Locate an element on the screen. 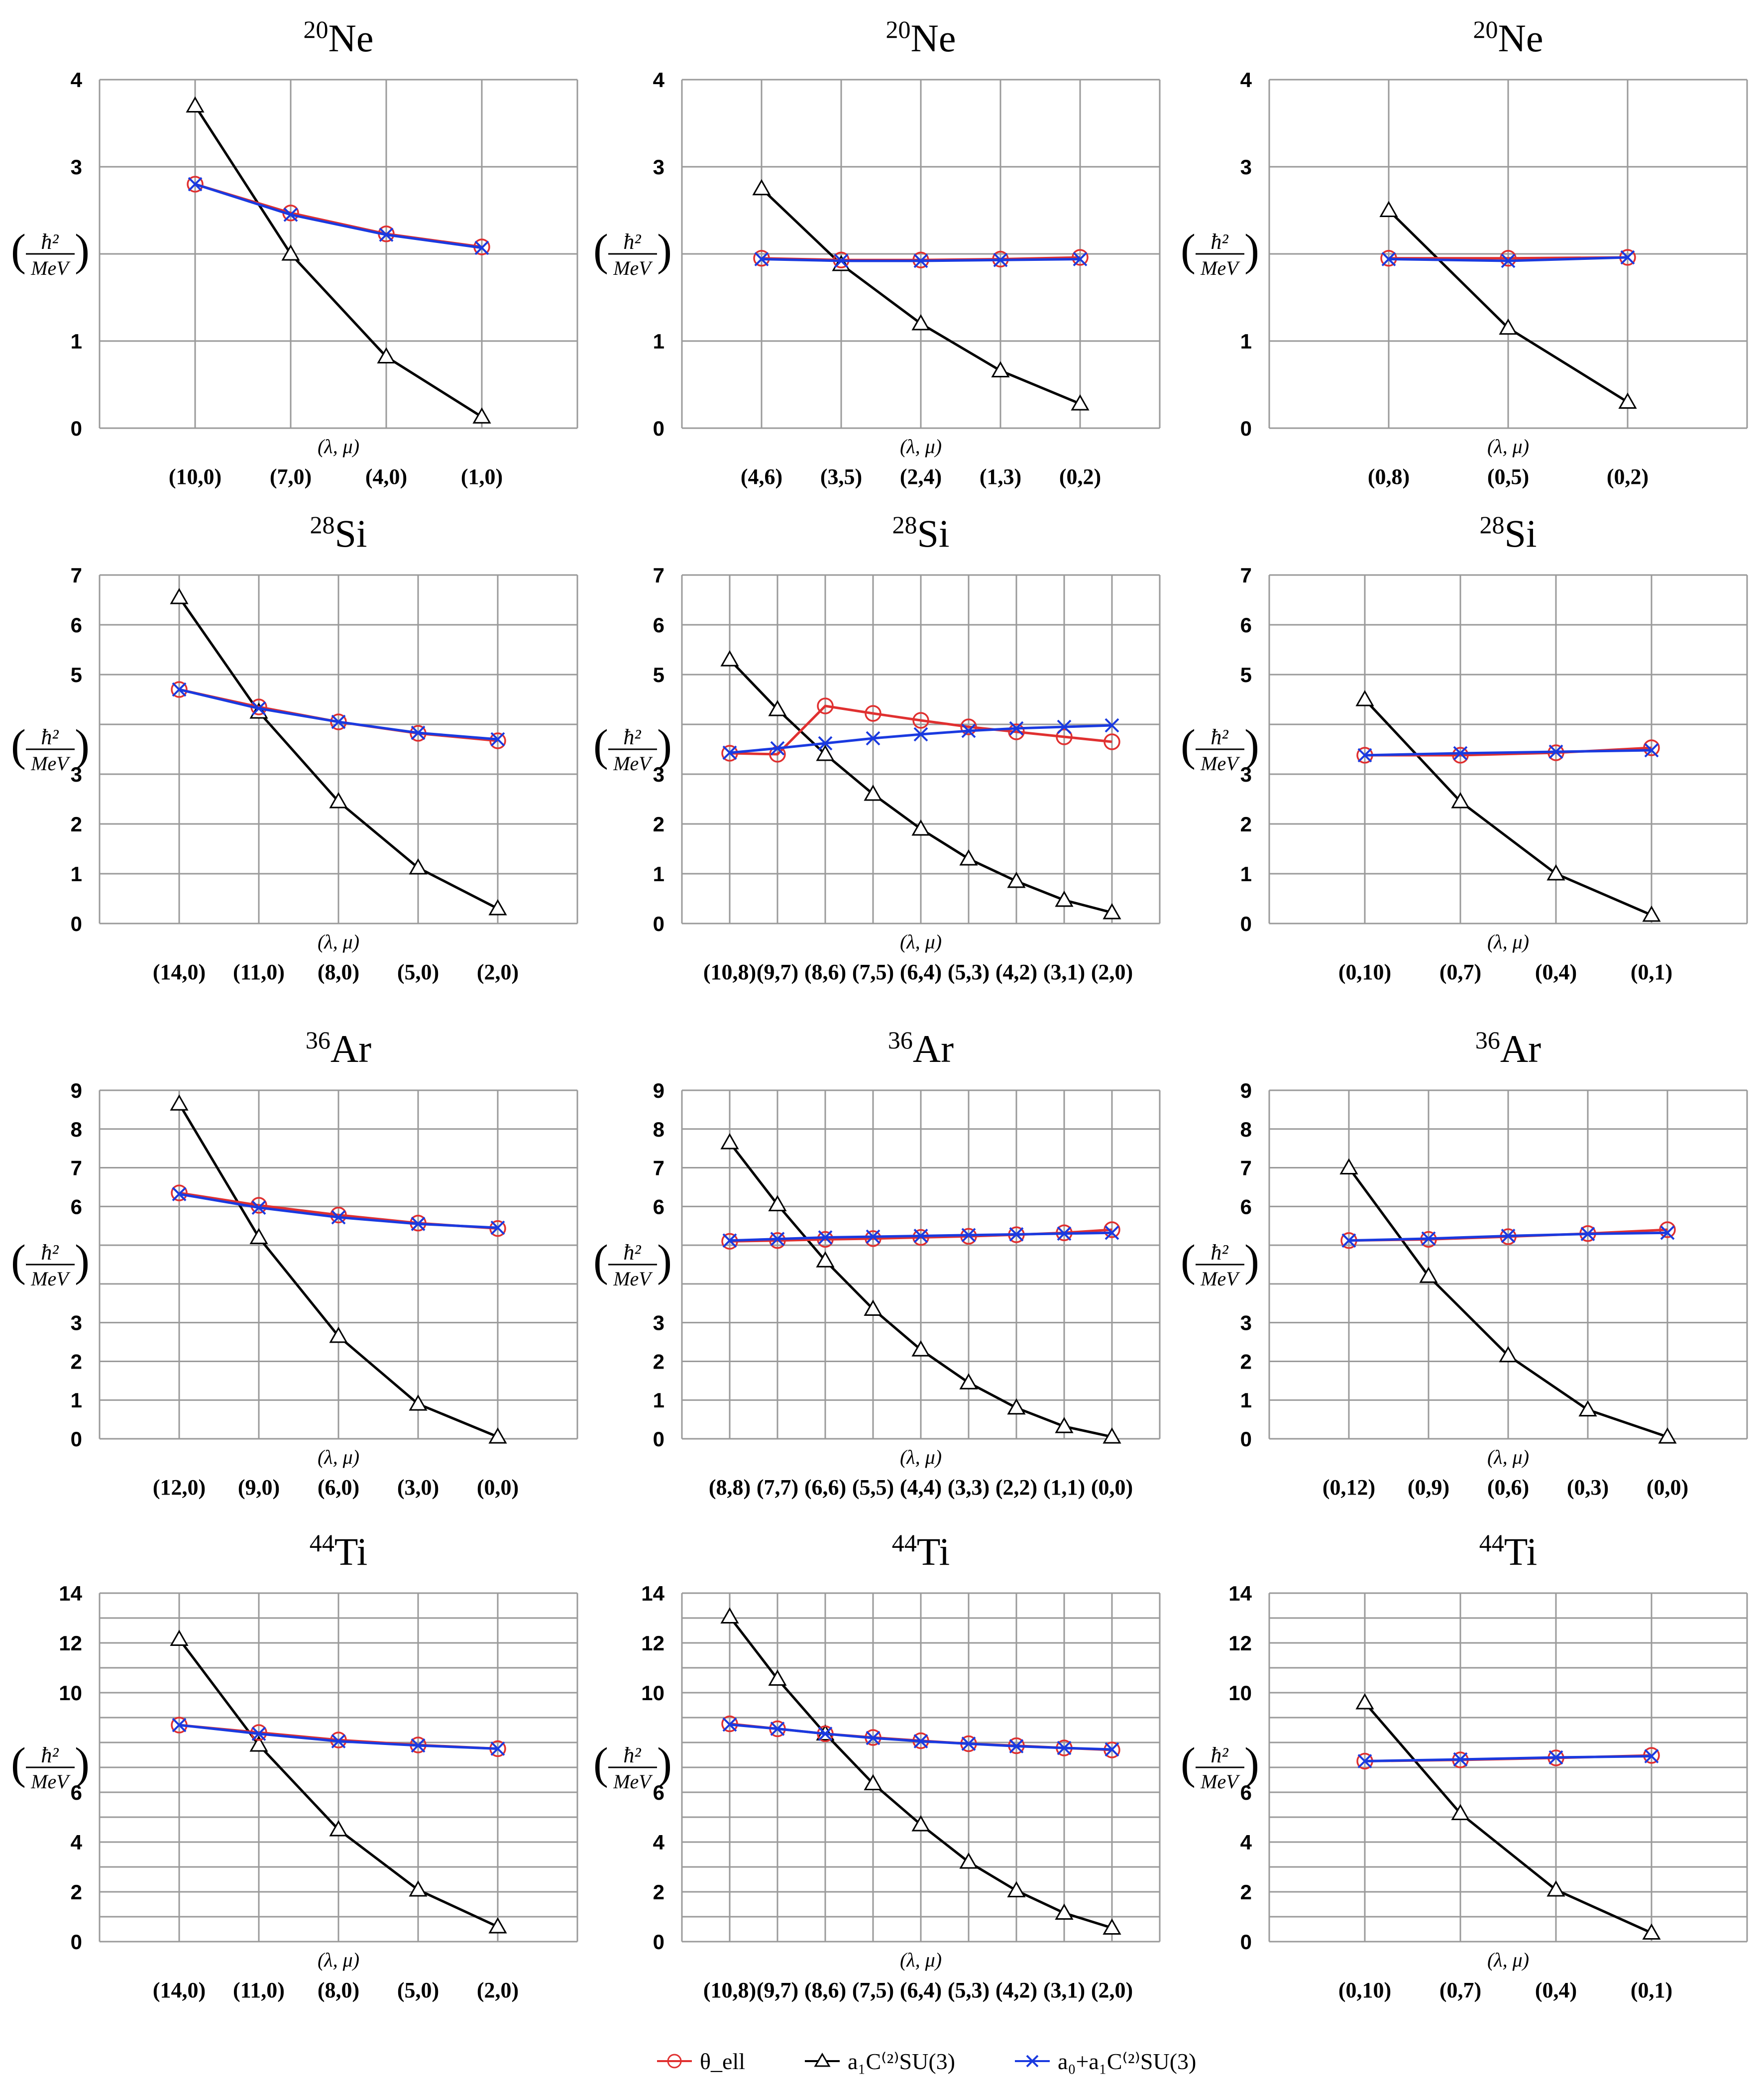 The width and height of the screenshot is (1764, 2086). x-tick-label: (6,4) is located at coordinates (921, 1990).